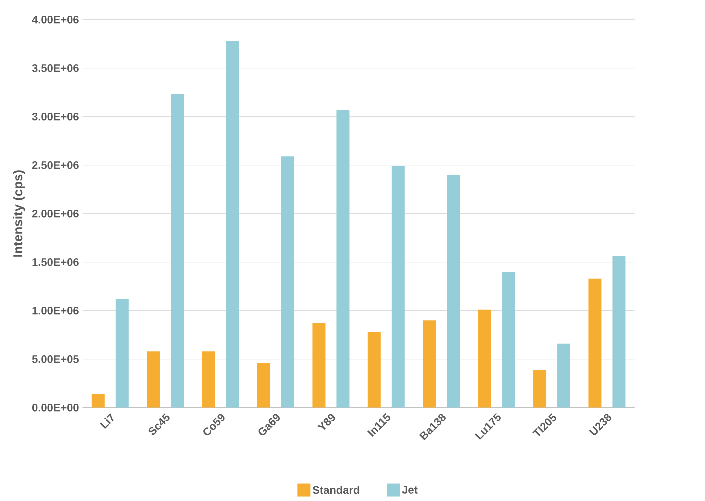  I want to click on x-tick-label: Li7, so click(107, 421).